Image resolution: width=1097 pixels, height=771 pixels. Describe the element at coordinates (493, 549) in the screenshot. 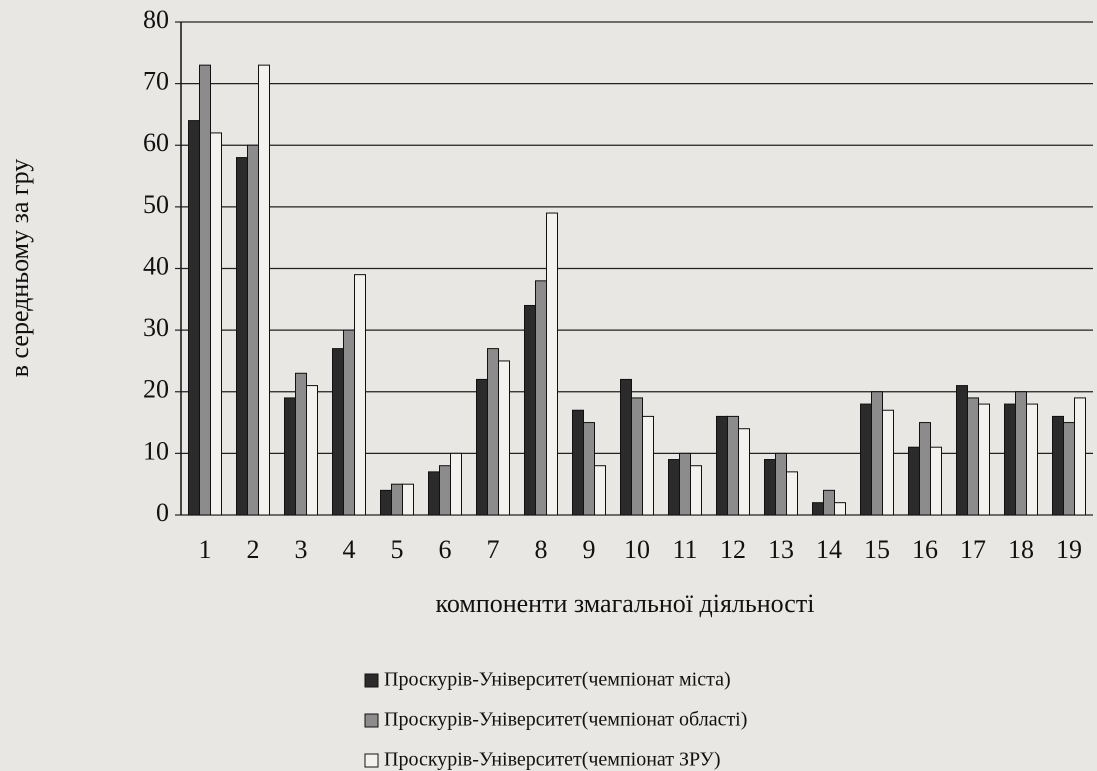

I see `x-tick-label: 7` at that location.